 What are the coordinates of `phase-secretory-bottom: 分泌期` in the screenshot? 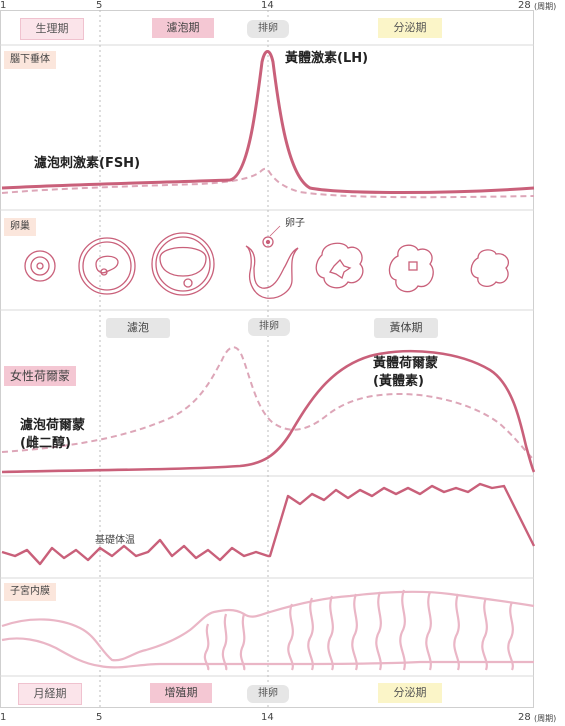 It's located at (410, 693).